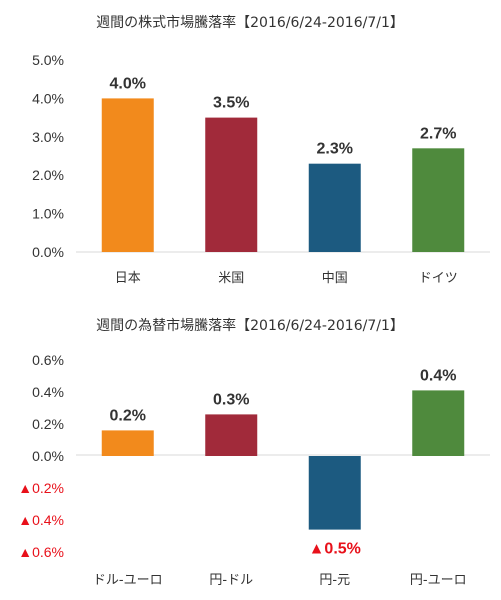  Describe the element at coordinates (41, 552) in the screenshot. I see `y-tick-label: ▲0.6%` at that location.